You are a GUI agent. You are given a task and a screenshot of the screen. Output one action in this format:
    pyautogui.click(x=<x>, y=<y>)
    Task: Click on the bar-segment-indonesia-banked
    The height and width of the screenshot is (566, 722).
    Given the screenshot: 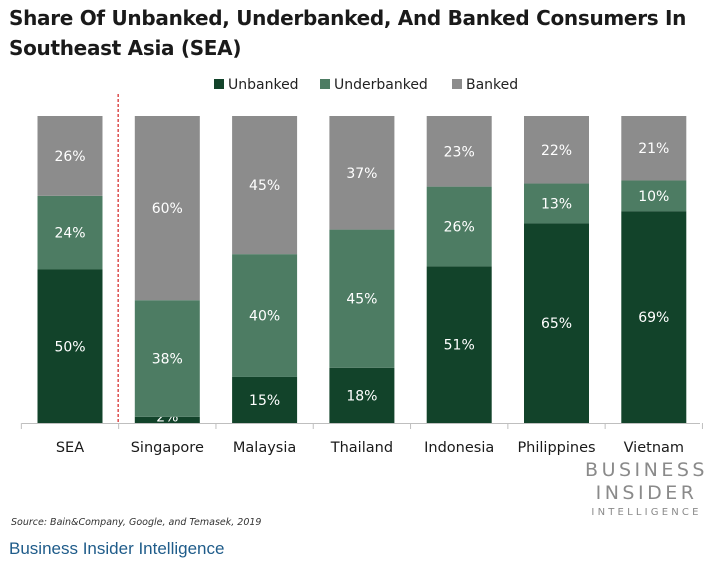 What is the action you would take?
    pyautogui.click(x=459, y=151)
    